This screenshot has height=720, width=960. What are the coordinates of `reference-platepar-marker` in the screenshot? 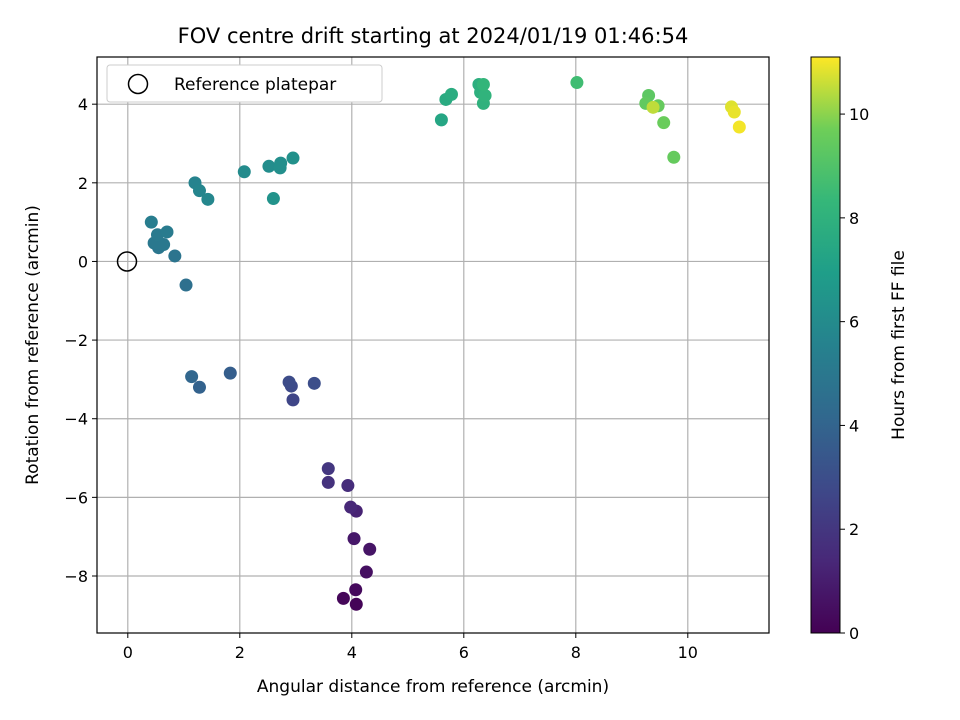 It's located at (127, 261).